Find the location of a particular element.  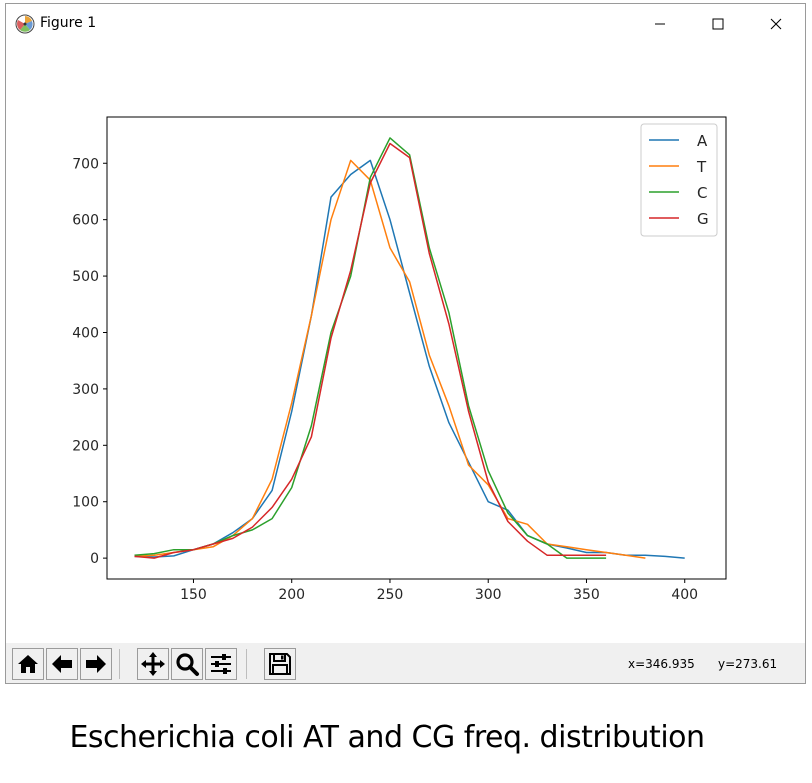

configure-subplots-button is located at coordinates (221, 664).